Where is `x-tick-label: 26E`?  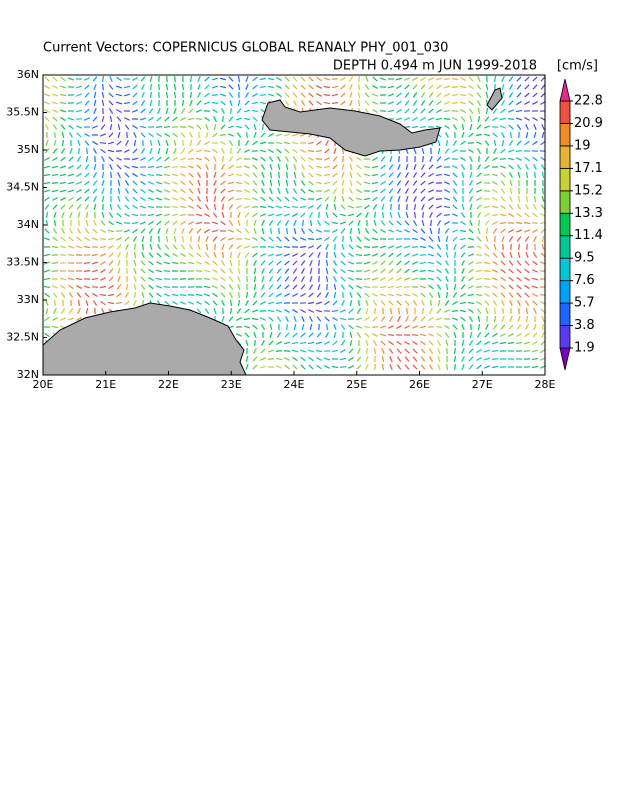
x-tick-label: 26E is located at coordinates (419, 384).